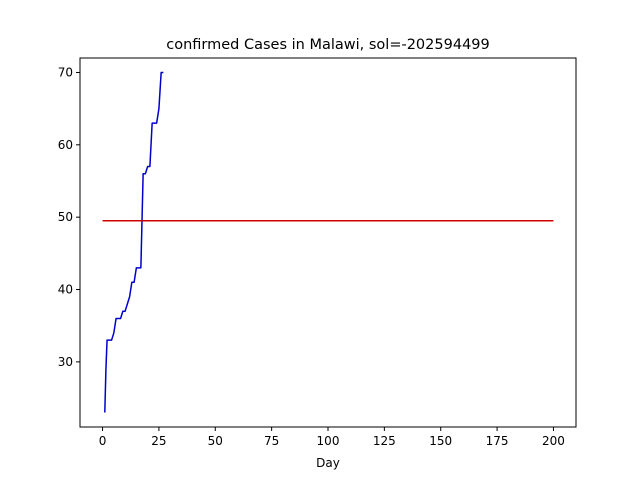 This screenshot has width=640, height=480. I want to click on x-axis-label: Day, so click(328, 463).